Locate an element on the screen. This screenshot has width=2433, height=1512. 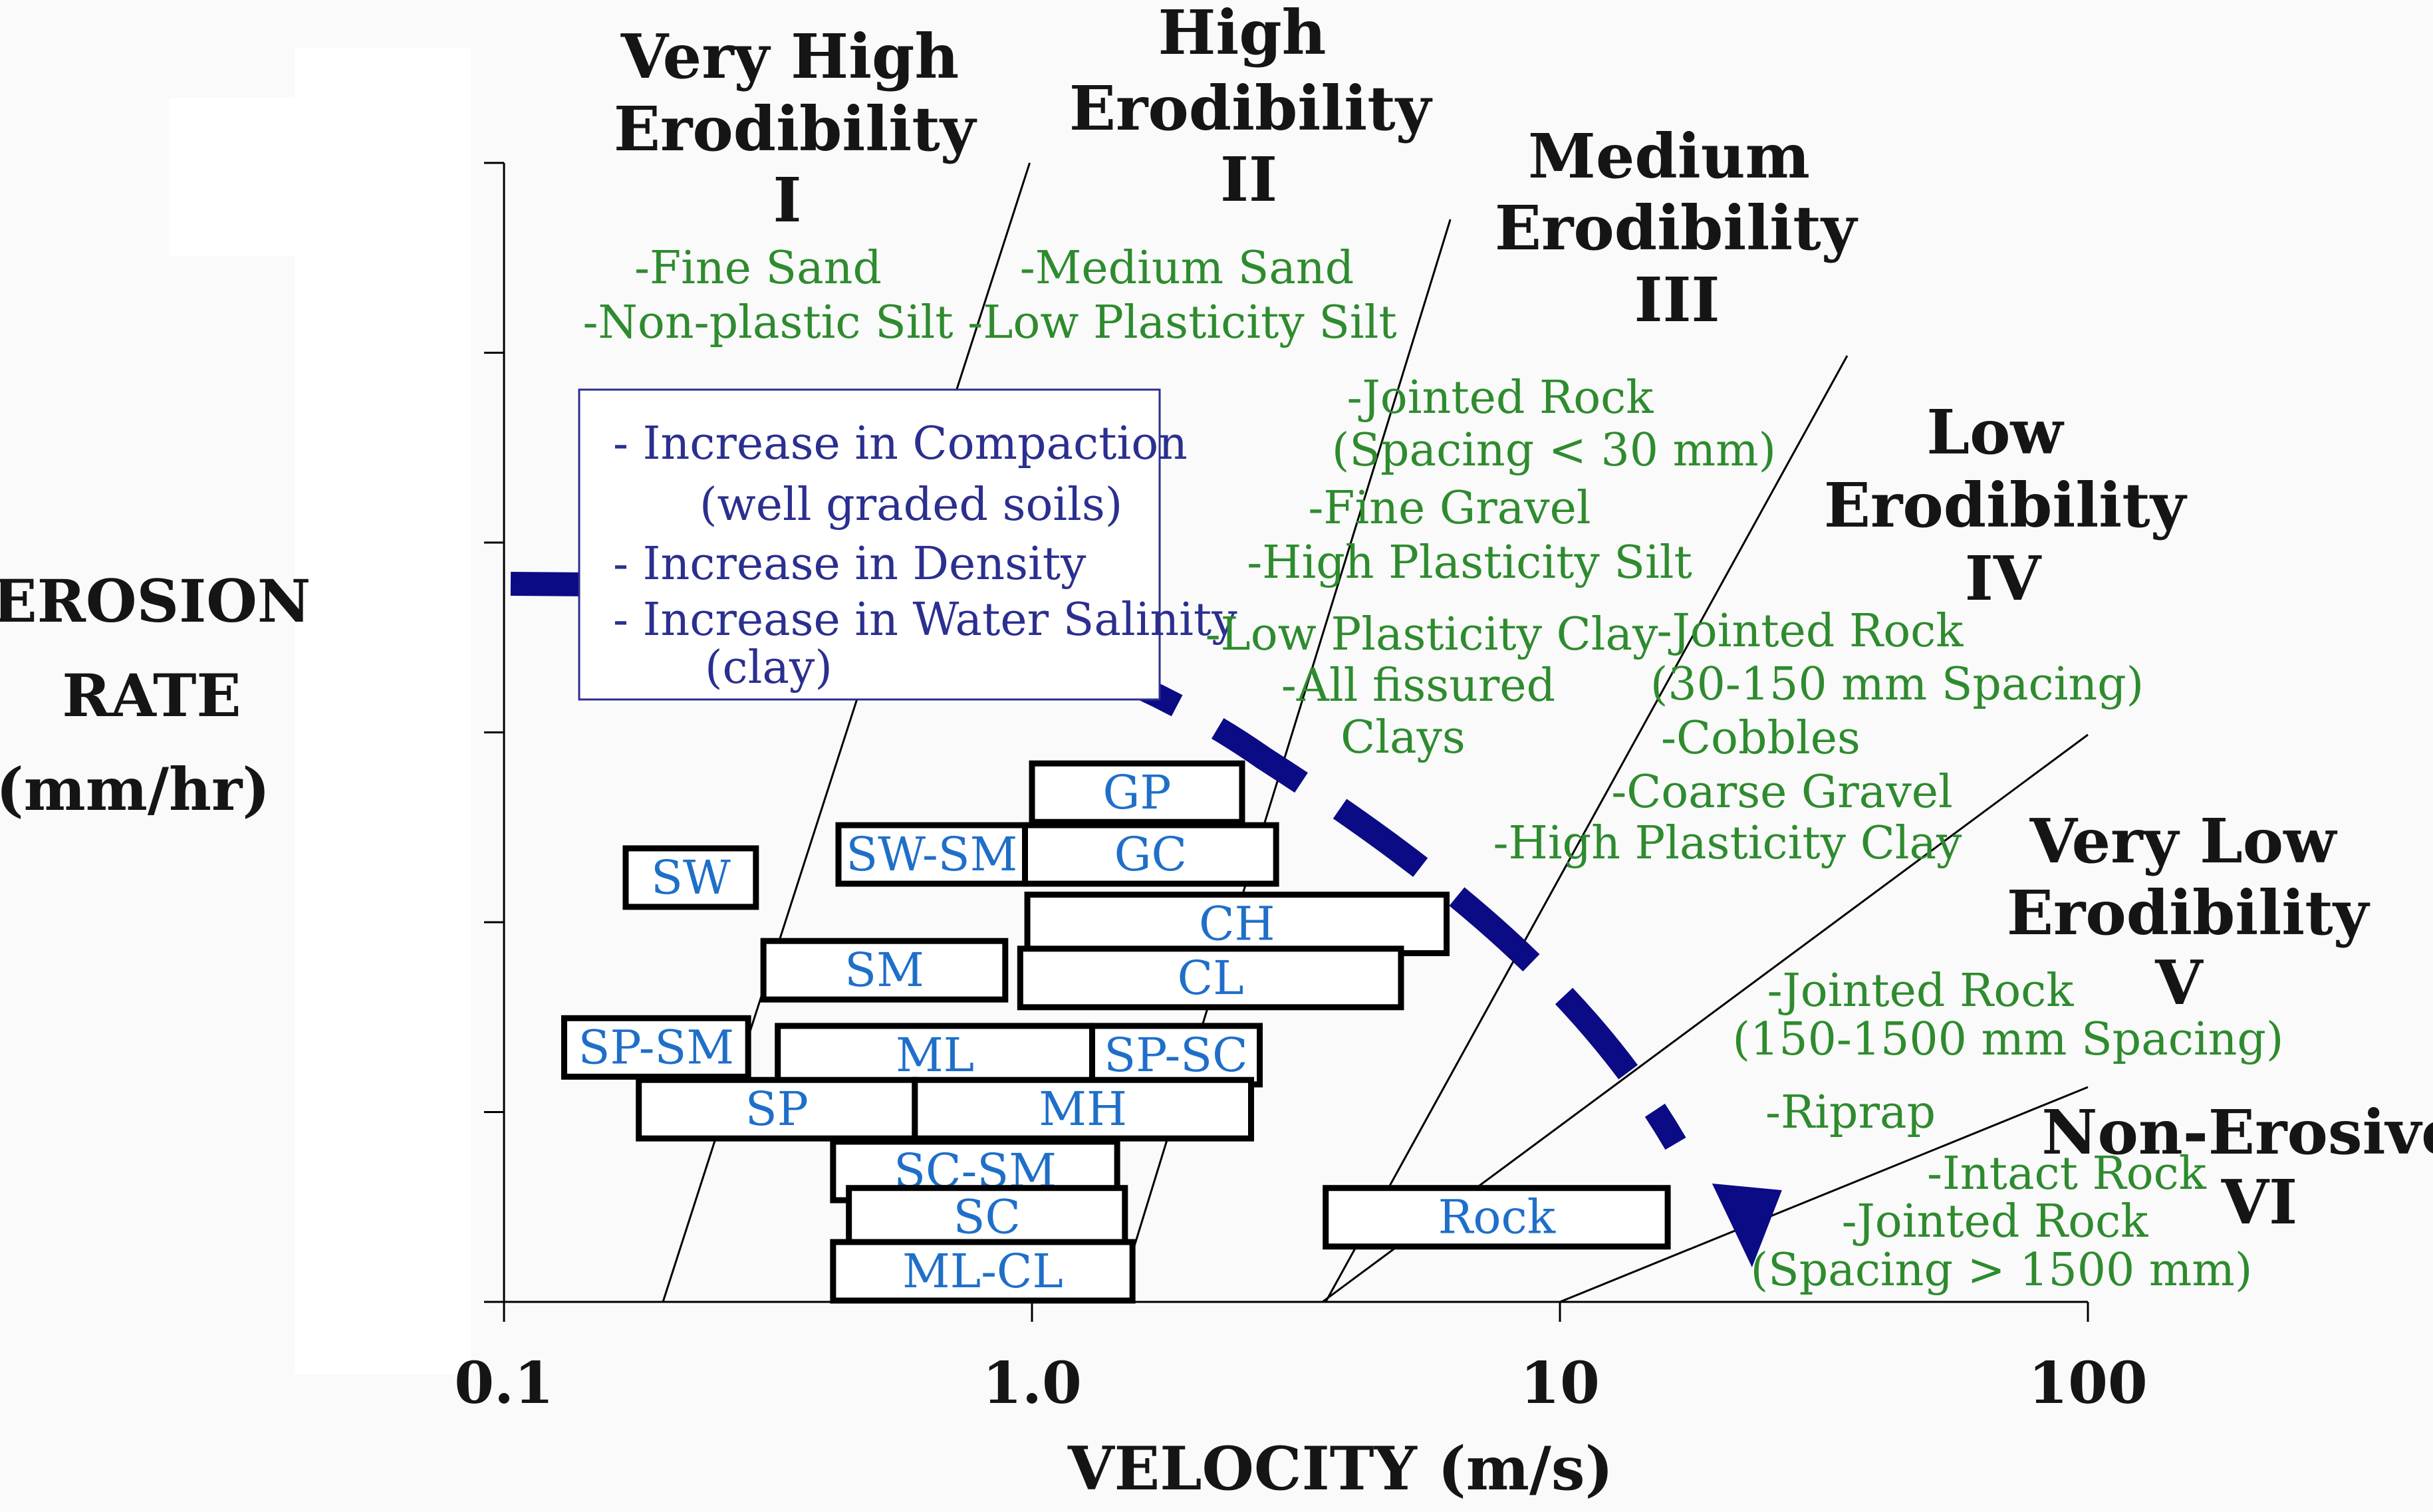
note-line-4: - Increase in Water Salinity is located at coordinates (925, 620).